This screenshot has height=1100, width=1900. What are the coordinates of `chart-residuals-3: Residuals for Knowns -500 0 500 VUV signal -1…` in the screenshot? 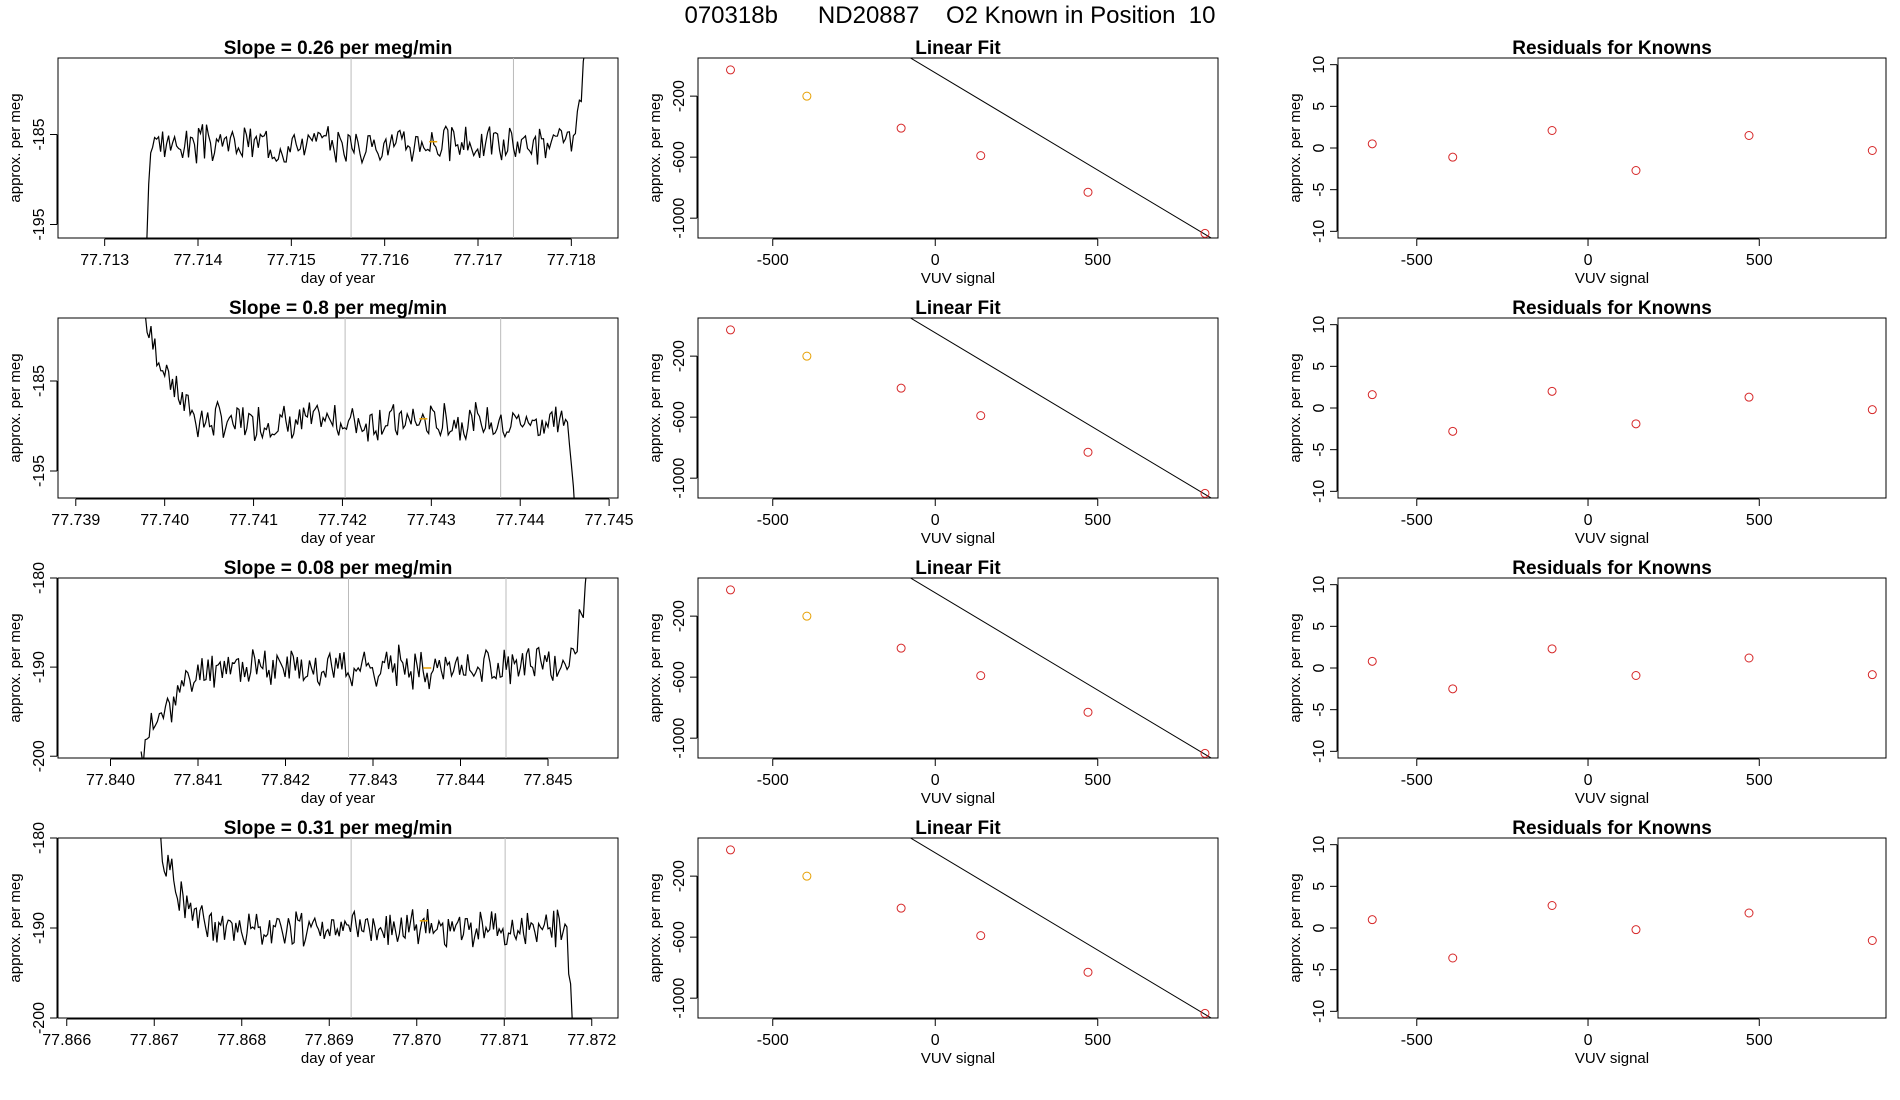 It's located at (1587, 942).